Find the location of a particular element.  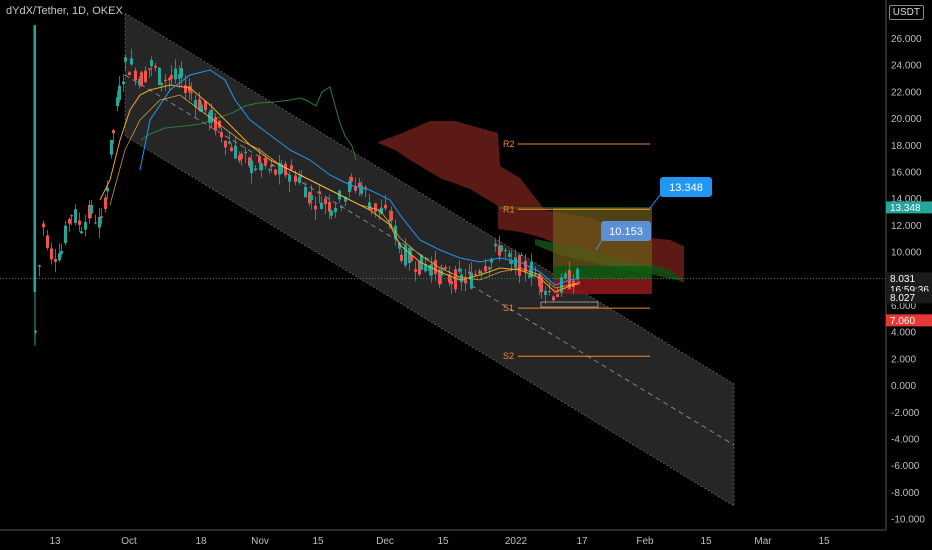

y-tick-label: 12.000 is located at coordinates (906, 226).